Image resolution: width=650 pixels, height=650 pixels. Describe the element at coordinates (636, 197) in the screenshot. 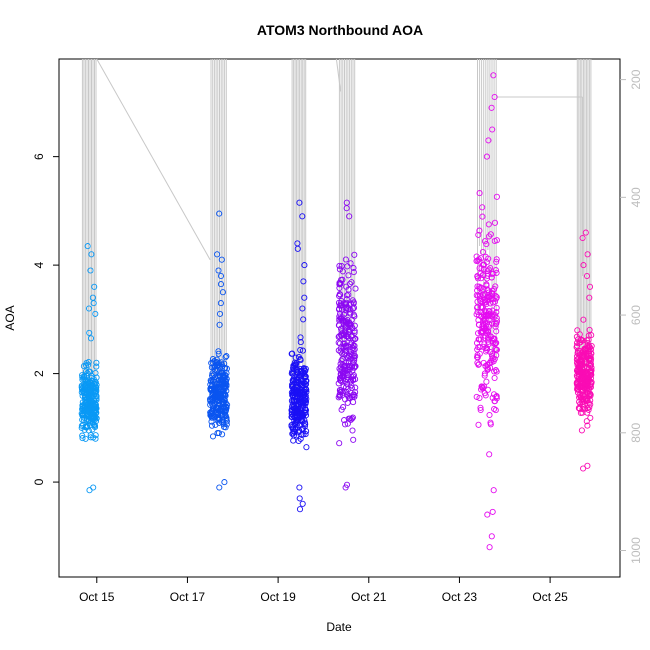

I see `y2-tick-label: 400` at that location.